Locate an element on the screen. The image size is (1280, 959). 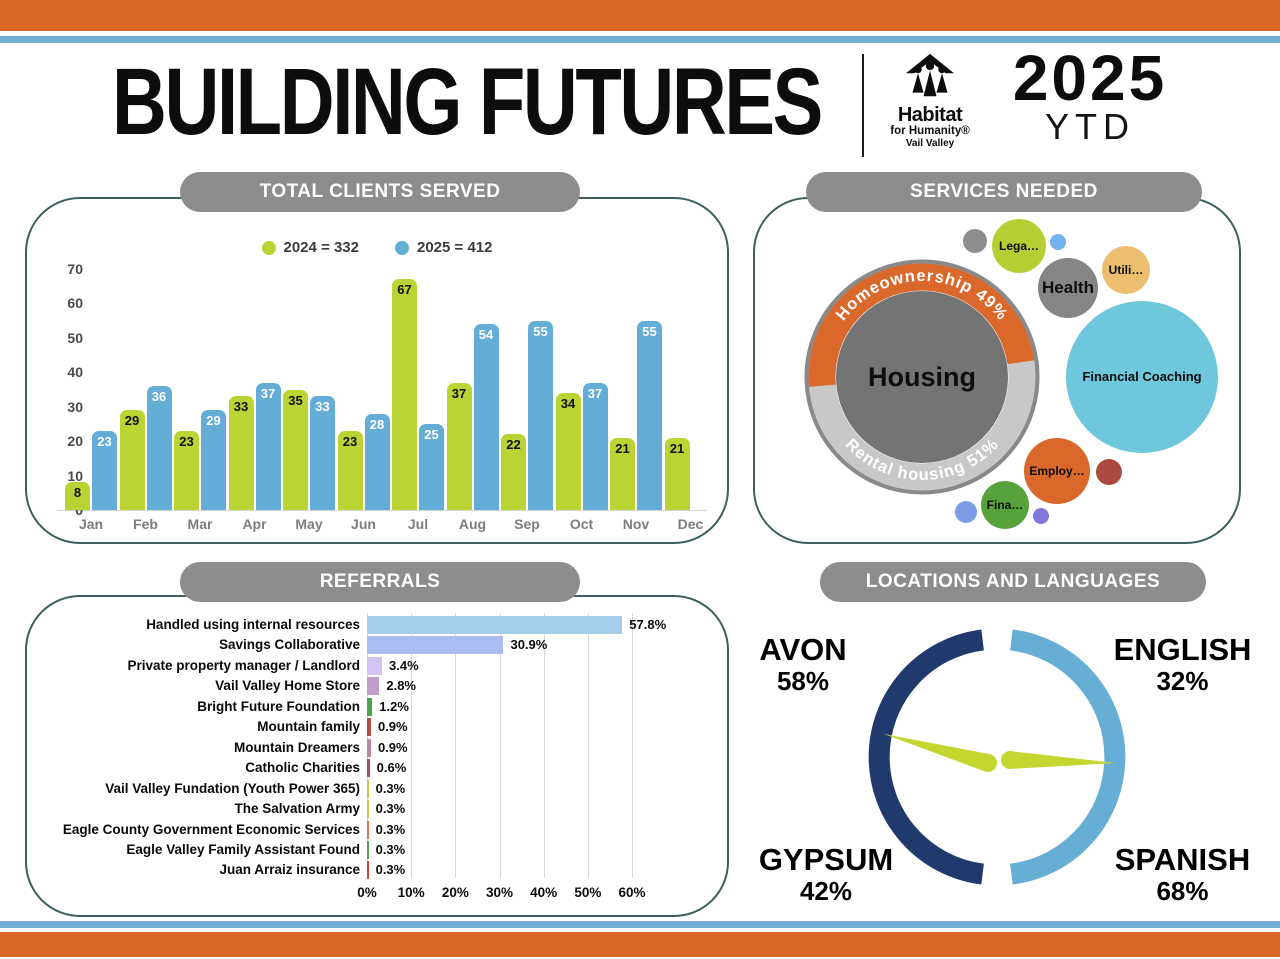
x-axis-month-label: Aug is located at coordinates (472, 524).